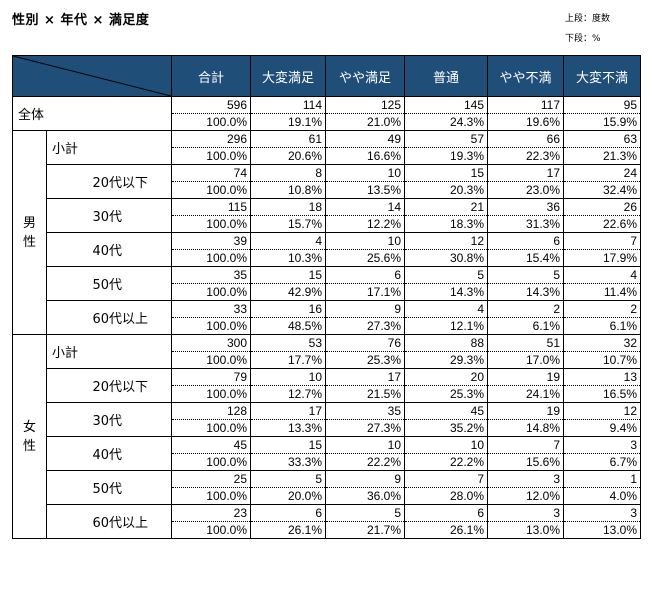  I want to click on count-cell: 2, so click(525, 309).